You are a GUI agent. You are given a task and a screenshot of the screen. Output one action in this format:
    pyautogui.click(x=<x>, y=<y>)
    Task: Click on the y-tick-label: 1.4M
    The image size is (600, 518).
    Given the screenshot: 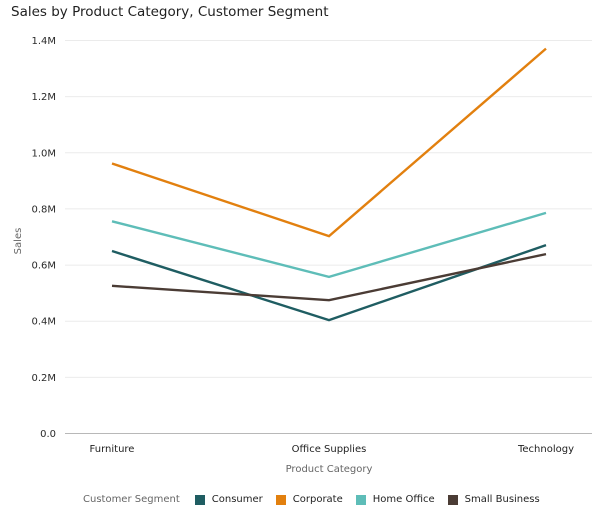 What is the action you would take?
    pyautogui.click(x=43, y=41)
    